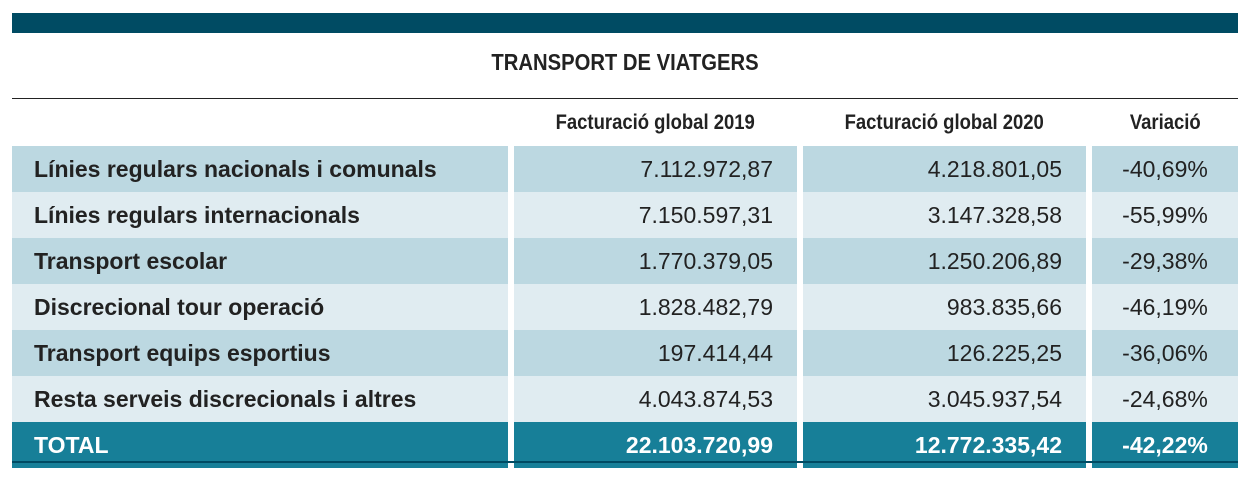  I want to click on row-label: Línies regulars internacionals, so click(260, 215).